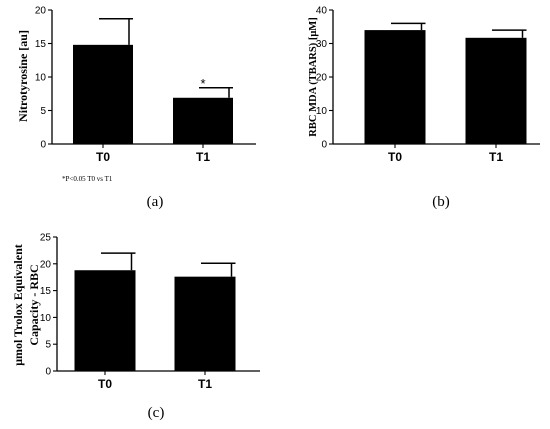 This screenshot has height=429, width=550. What do you see at coordinates (395, 87) in the screenshot?
I see `panel-b-bar-t0` at bounding box center [395, 87].